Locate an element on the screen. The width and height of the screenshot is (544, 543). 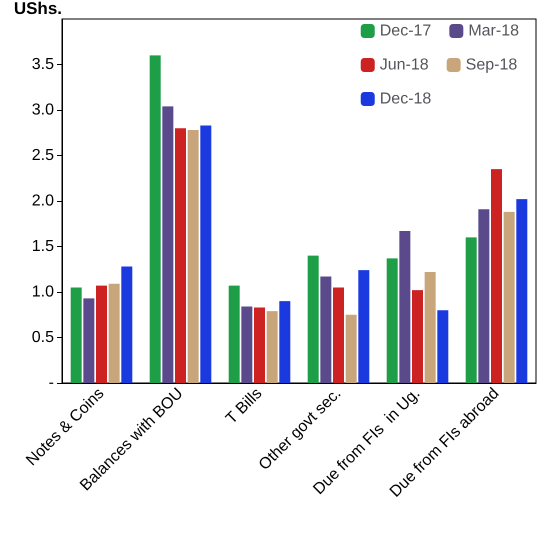
y-tick-label: 0.5 is located at coordinates (43, 337).